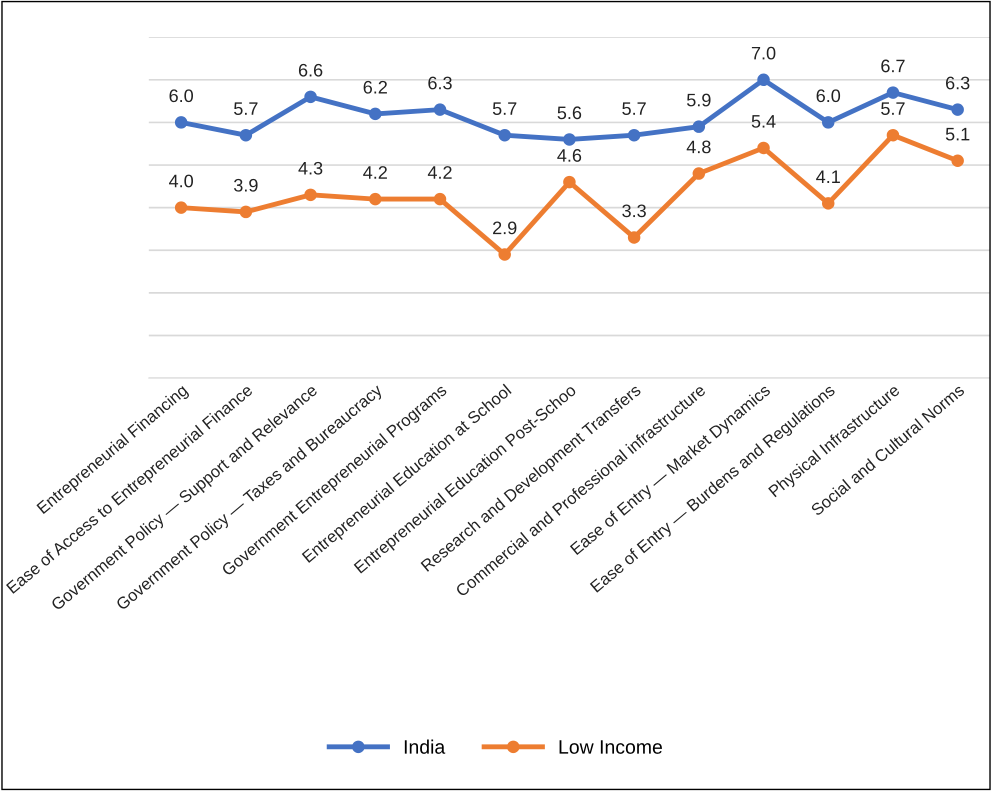 The height and width of the screenshot is (791, 992). Describe the element at coordinates (764, 53) in the screenshot. I see `data-label: 7.0` at that location.